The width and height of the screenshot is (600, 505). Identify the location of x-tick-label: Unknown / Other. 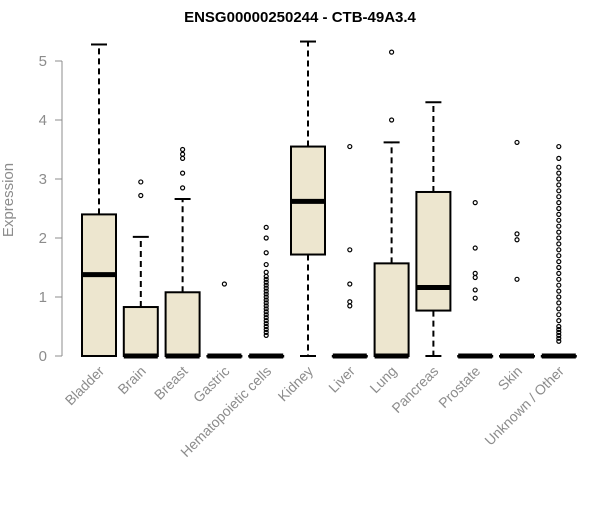
(524, 406).